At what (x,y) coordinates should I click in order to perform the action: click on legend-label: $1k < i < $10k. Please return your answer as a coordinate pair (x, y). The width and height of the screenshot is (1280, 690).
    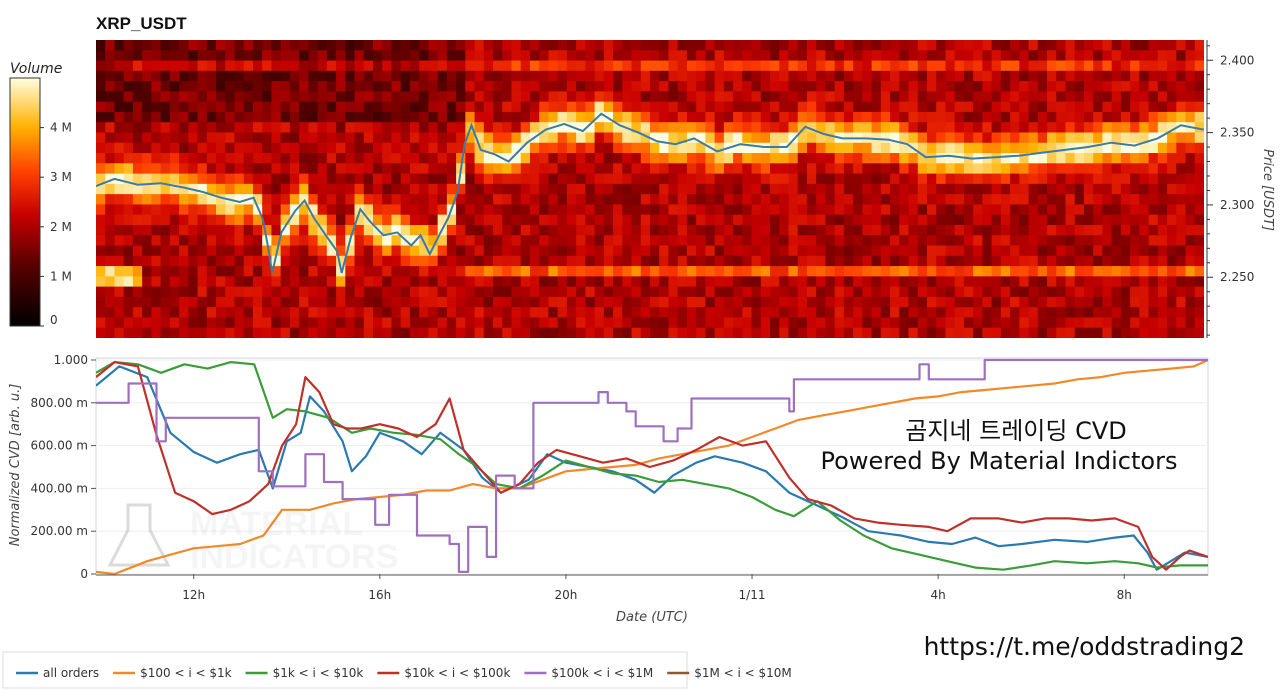
    Looking at the image, I should click on (318, 673).